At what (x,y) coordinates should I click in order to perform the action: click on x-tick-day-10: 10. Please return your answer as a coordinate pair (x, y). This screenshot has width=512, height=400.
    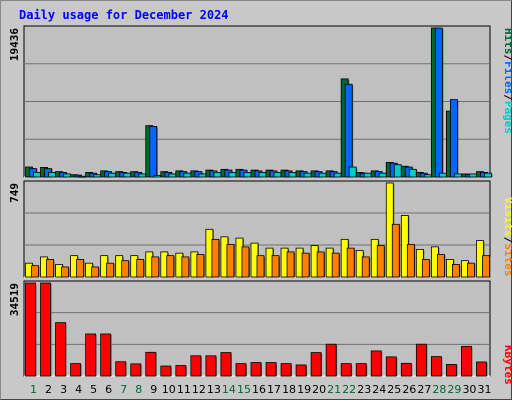
    Looking at the image, I should click on (169, 389).